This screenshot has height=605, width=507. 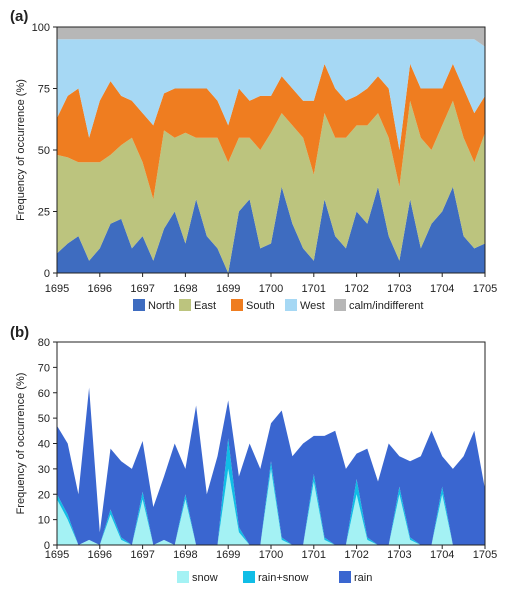 What do you see at coordinates (44, 470) in the screenshot?
I see `y-tick-label: 30` at bounding box center [44, 470].